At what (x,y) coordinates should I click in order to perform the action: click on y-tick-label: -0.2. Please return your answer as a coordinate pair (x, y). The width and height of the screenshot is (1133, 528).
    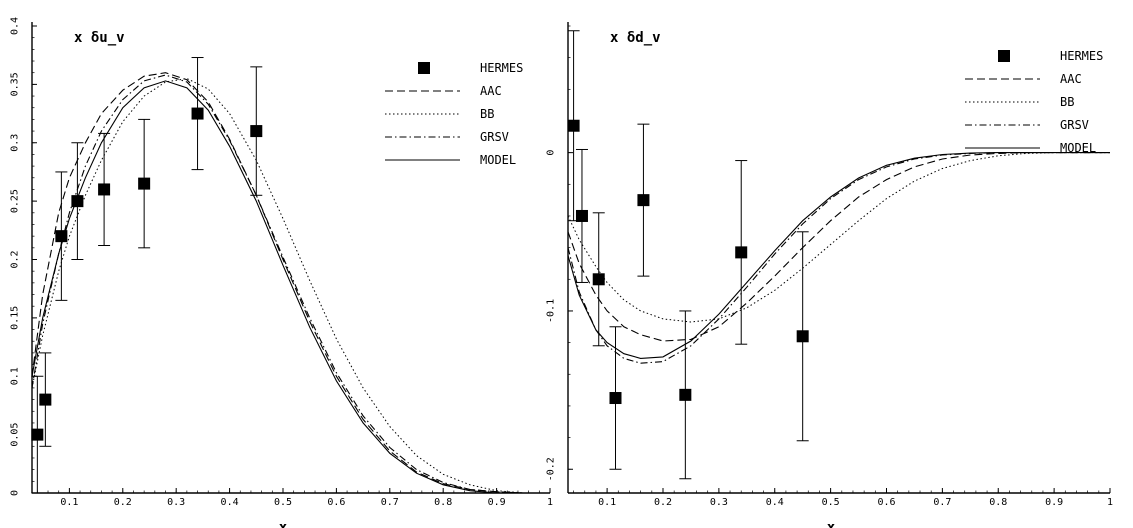
    Looking at the image, I should click on (551, 469).